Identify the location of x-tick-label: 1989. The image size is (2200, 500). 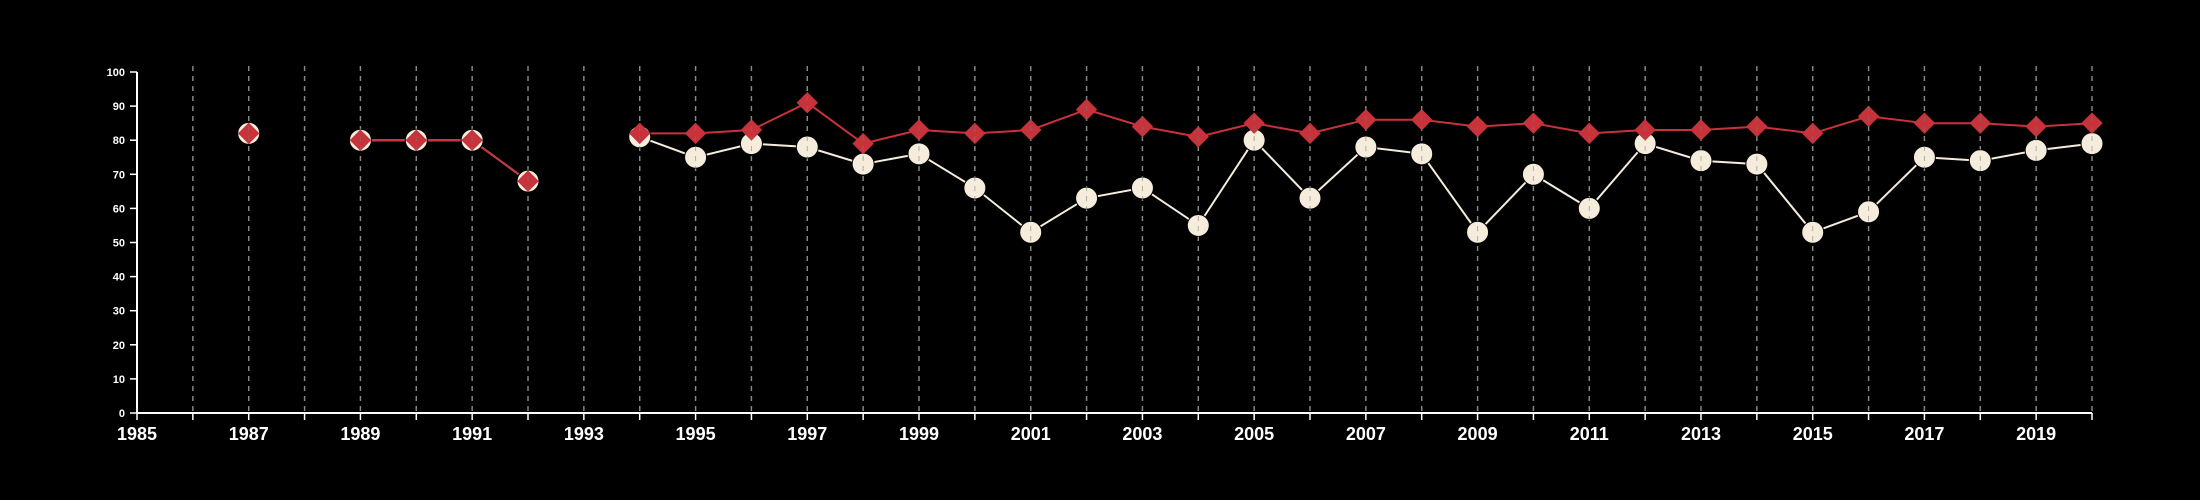
(360, 434).